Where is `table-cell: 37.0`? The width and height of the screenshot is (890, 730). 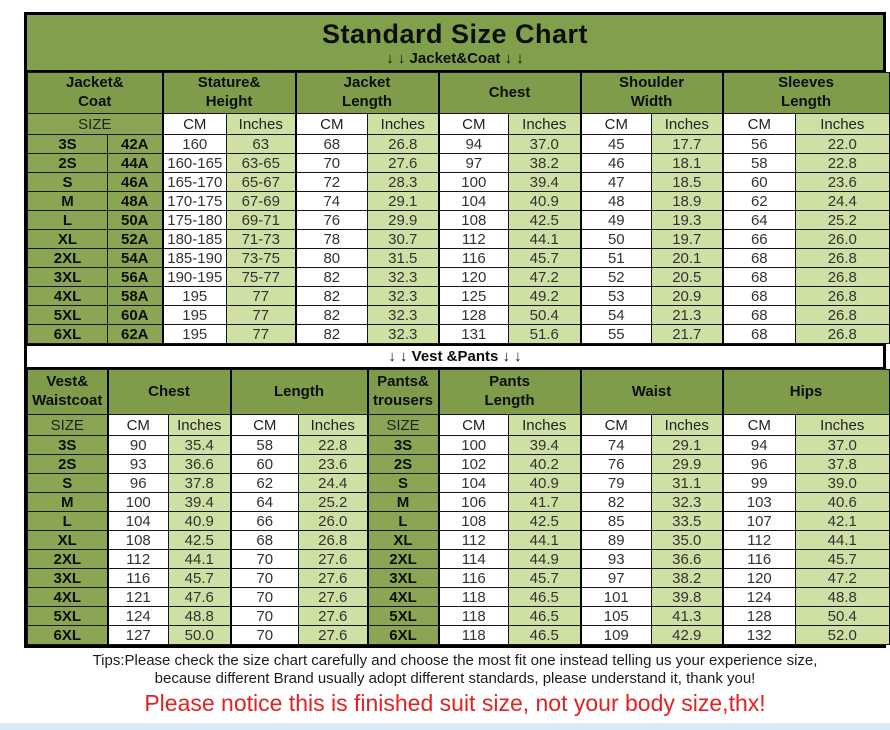 table-cell: 37.0 is located at coordinates (545, 144).